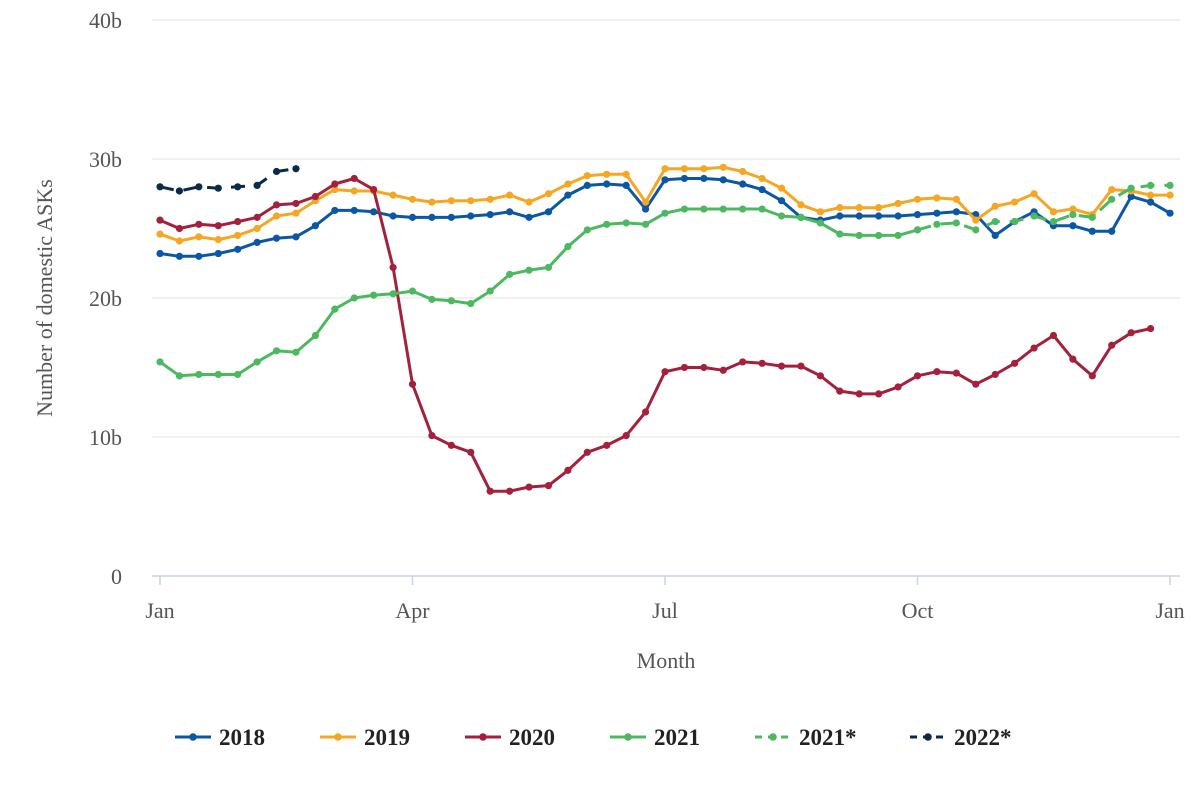 This screenshot has width=1200, height=805. I want to click on legend-item: 2021*, so click(806, 737).